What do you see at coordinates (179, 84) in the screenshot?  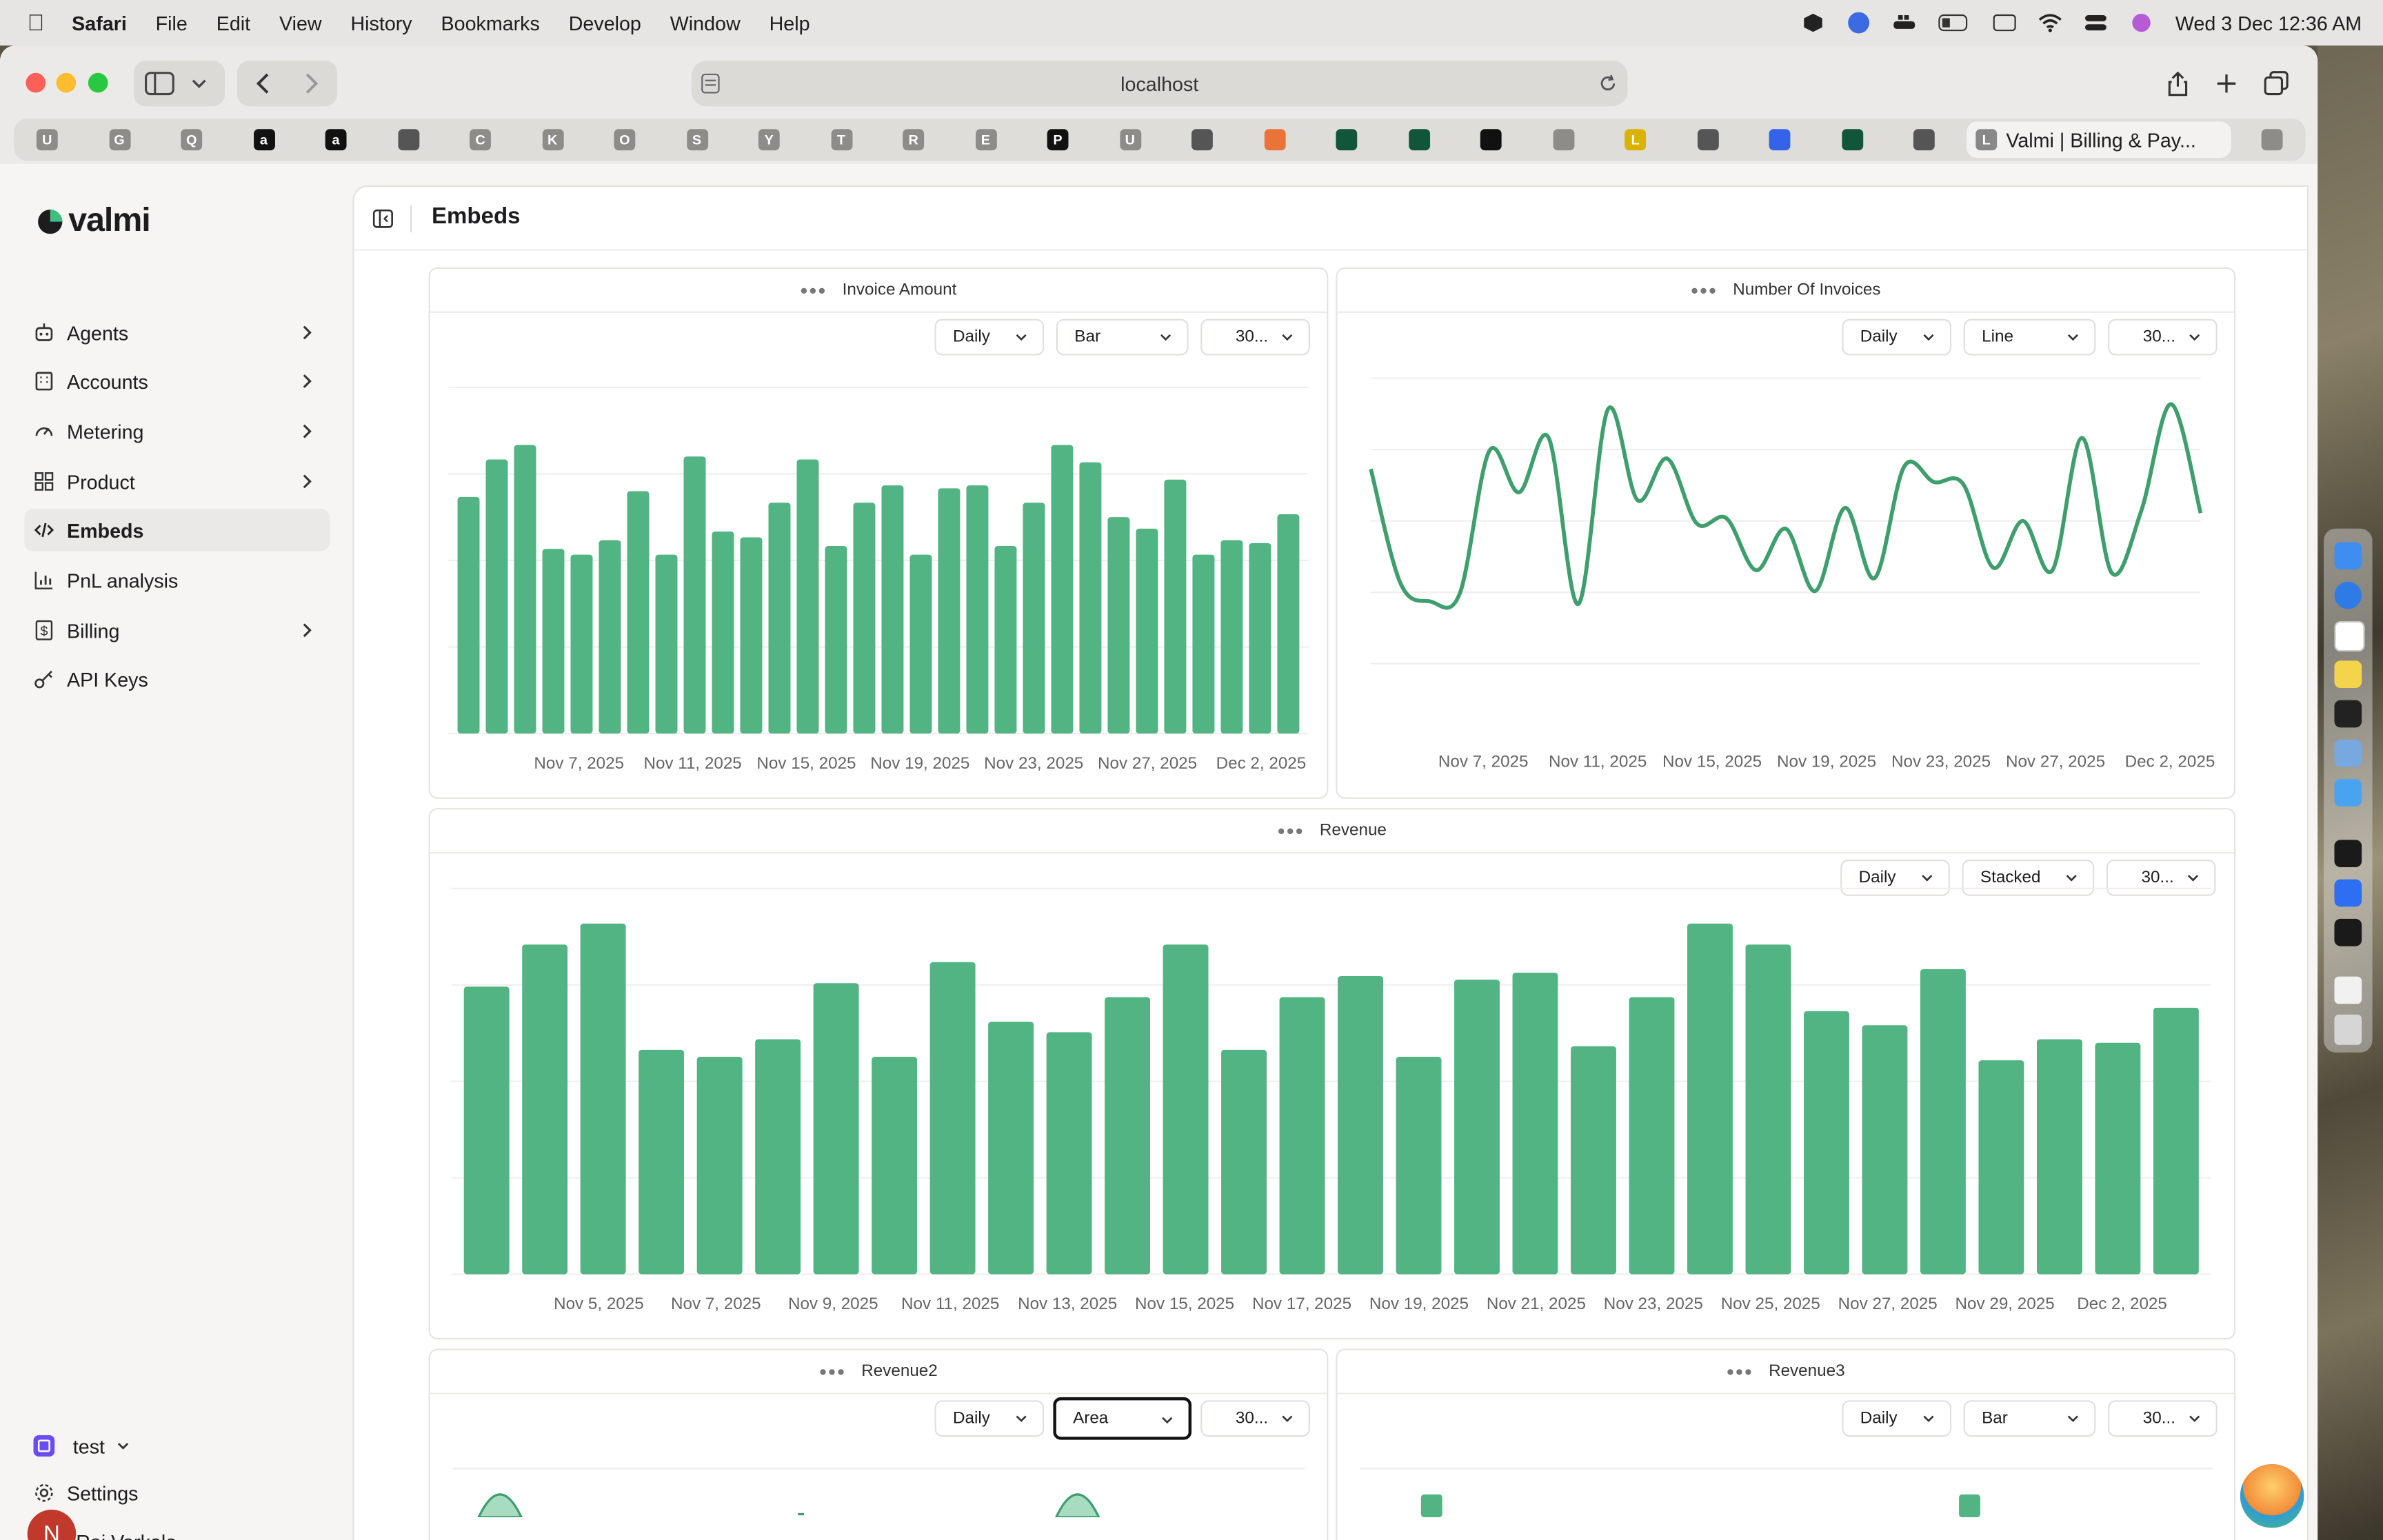 I see `sidebar-toggle-button` at bounding box center [179, 84].